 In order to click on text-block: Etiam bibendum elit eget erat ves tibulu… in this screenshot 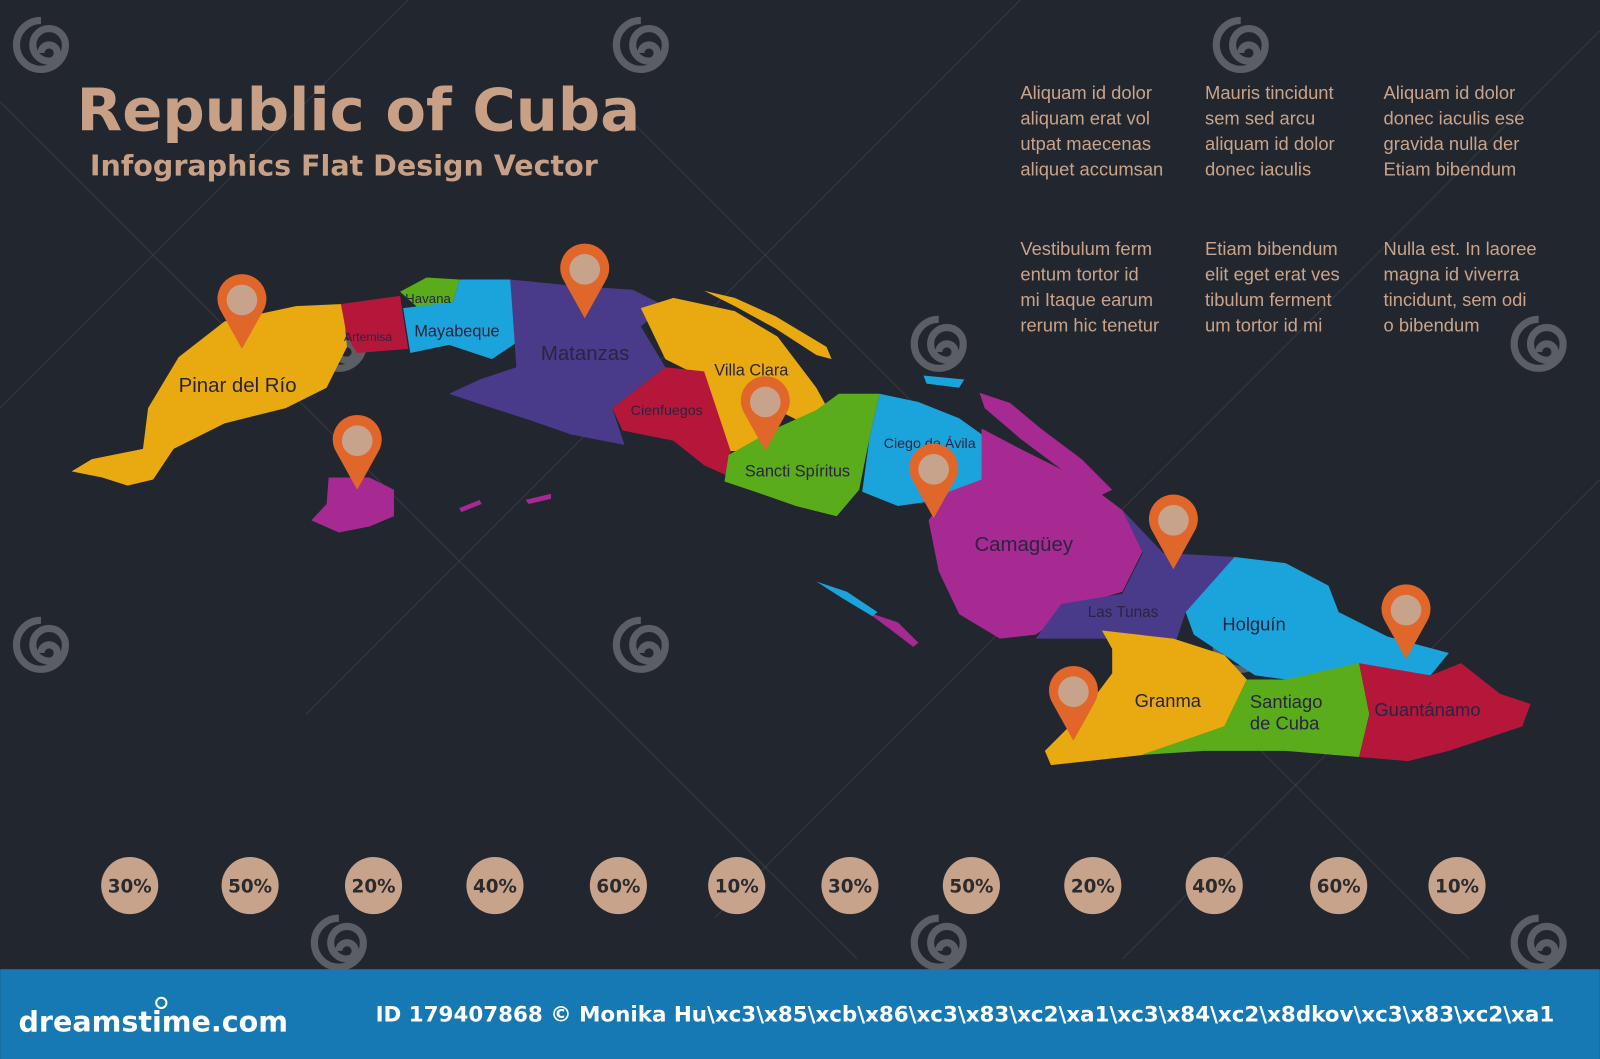, I will do `click(1272, 287)`.